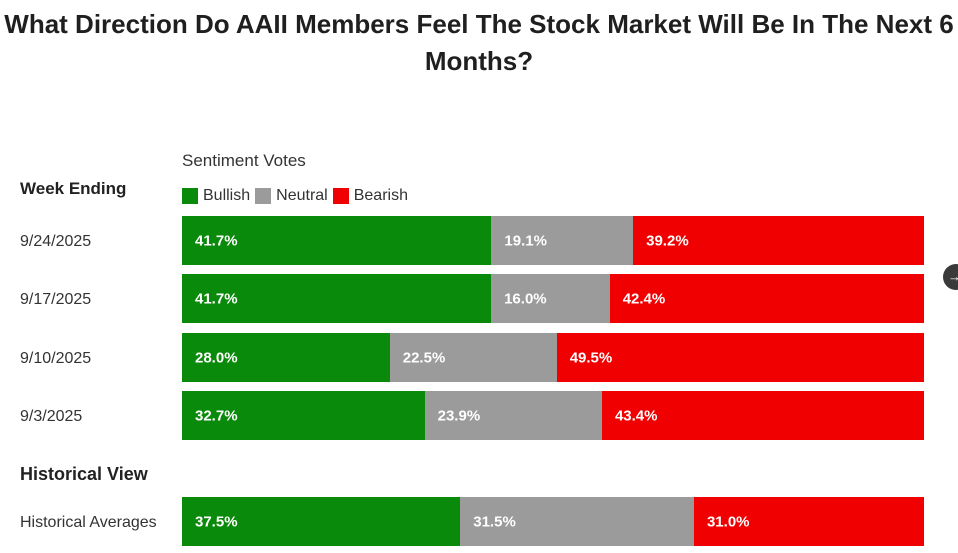 This screenshot has width=958, height=553. I want to click on historical-stacked-bar: 37.5% 31.5% 31.0%, so click(553, 521).